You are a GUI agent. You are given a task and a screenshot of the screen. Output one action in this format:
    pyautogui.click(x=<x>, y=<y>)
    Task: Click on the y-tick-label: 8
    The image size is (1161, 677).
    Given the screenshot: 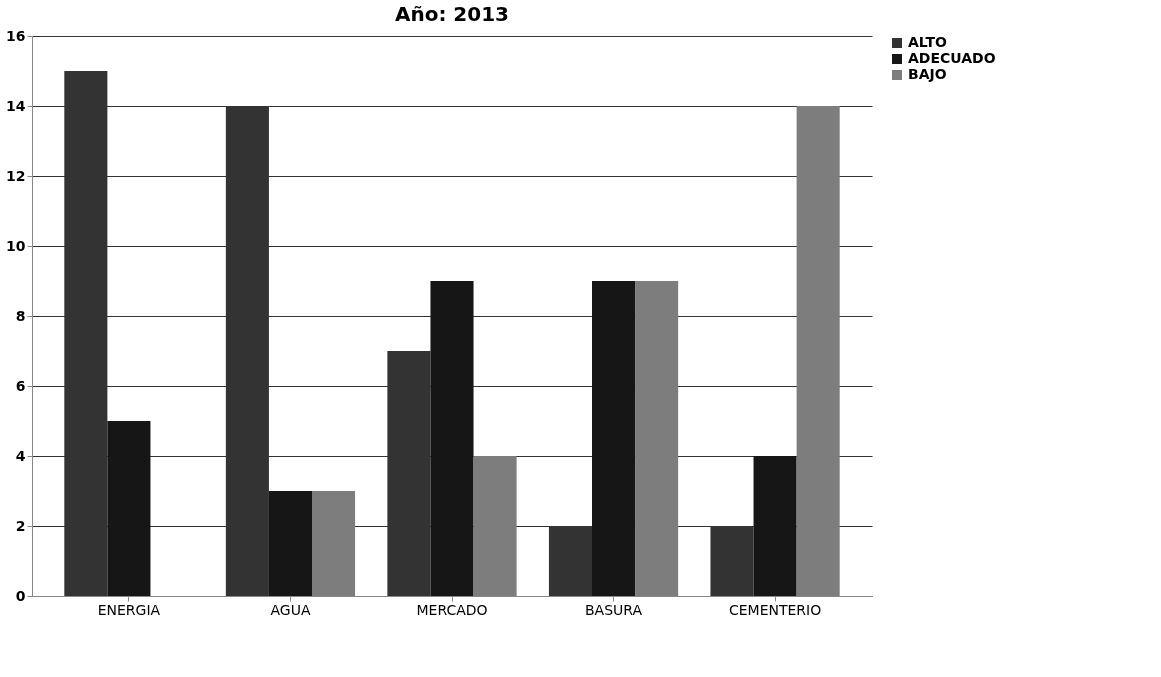 What is the action you would take?
    pyautogui.click(x=20, y=315)
    